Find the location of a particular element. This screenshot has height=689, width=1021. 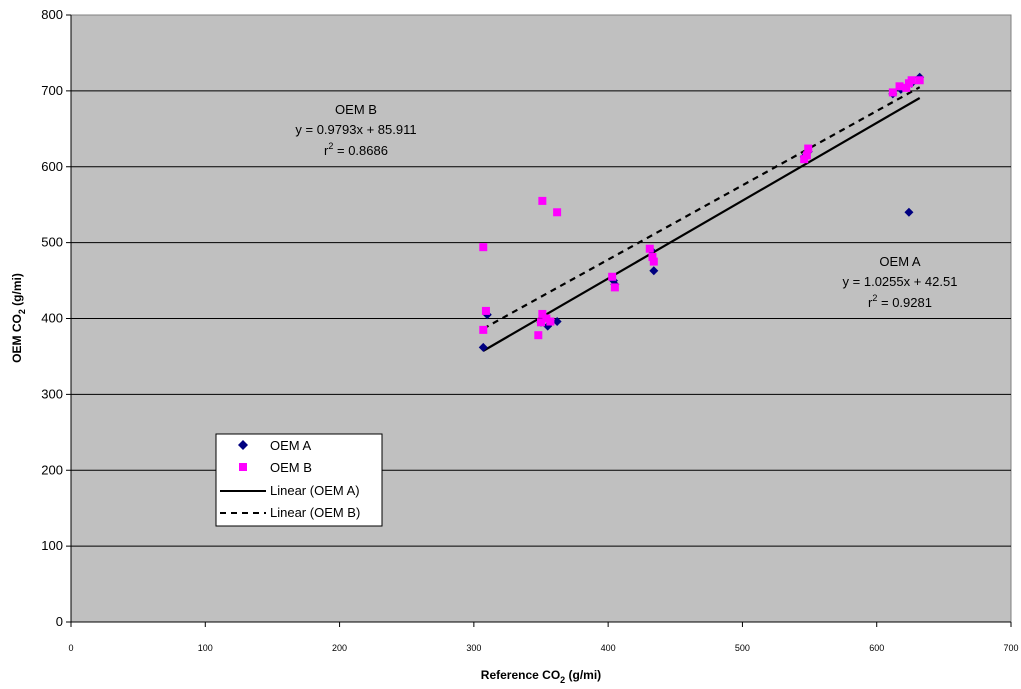

y-axis-tick-labels: 0 100 200 300 400 500 600 700 800 is located at coordinates (52, 318).